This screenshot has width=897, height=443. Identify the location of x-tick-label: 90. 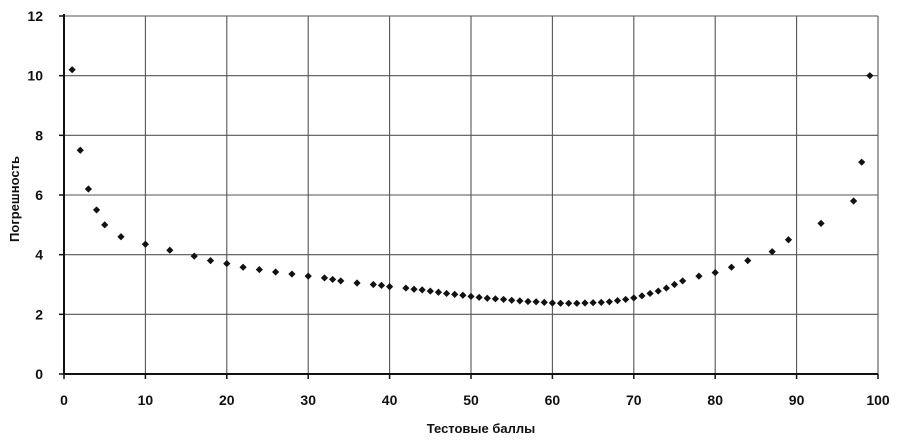
(797, 400).